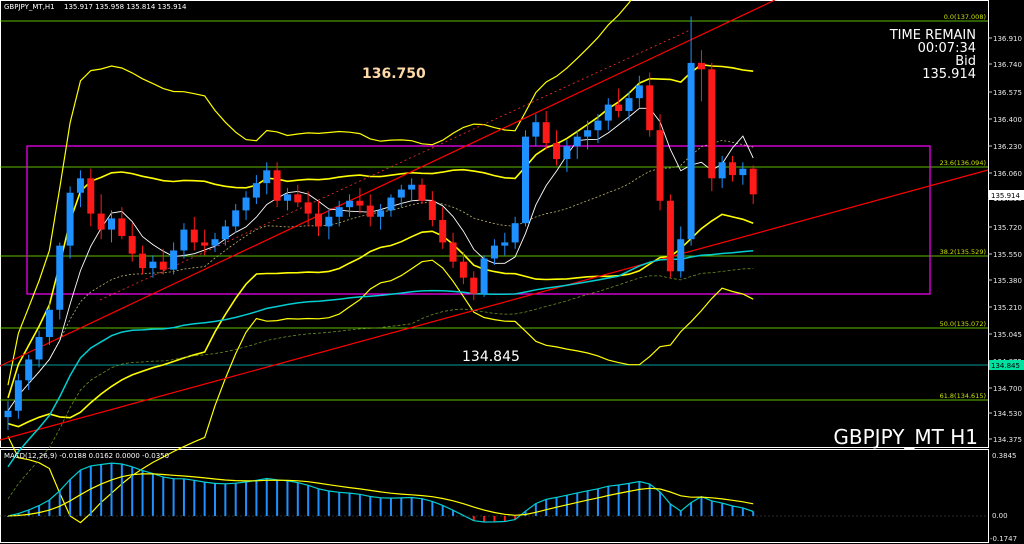 The height and width of the screenshot is (544, 1024). I want to click on price-tick-label: 136.740, so click(1007, 65).